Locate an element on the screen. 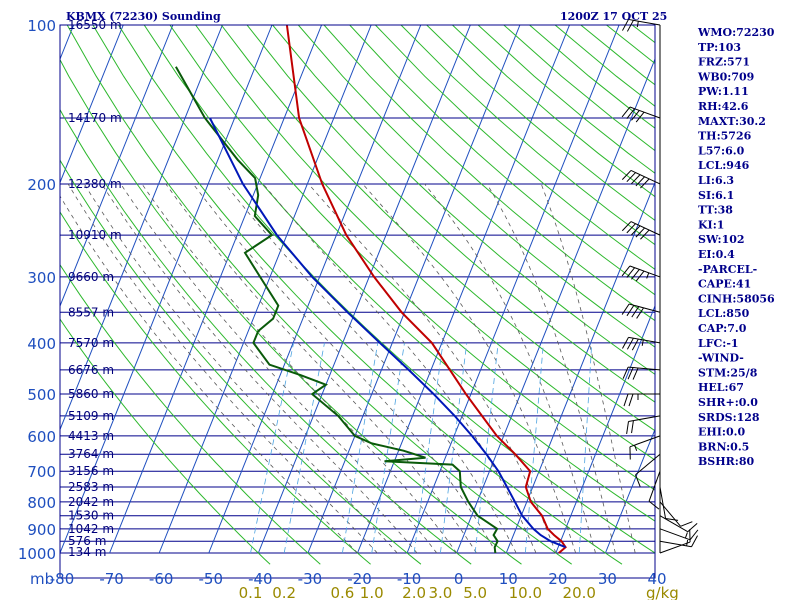 Image resolution: width=800 pixels, height=600 pixels. wind-barbs is located at coordinates (660, 286).